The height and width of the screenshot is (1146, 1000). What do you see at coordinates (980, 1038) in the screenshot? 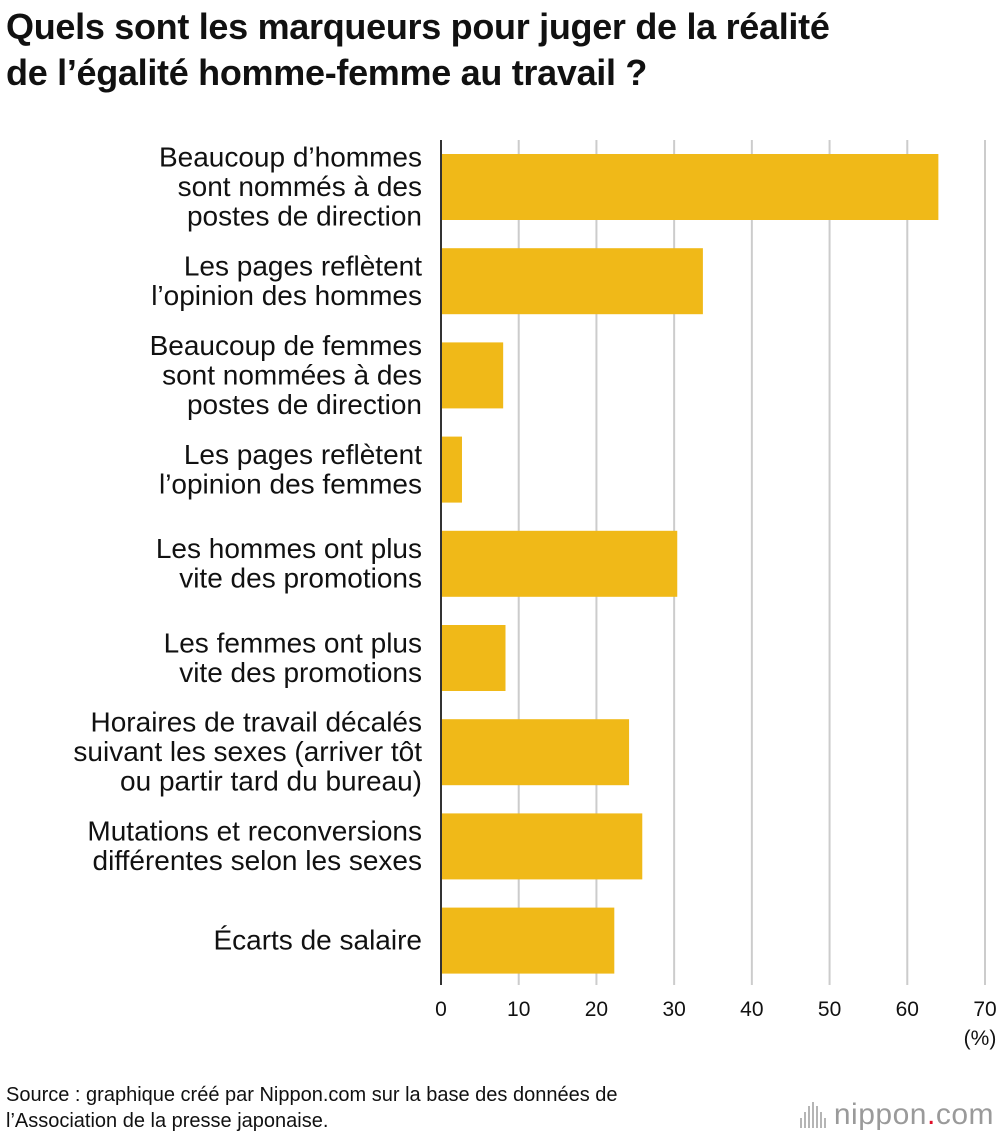
I see `x-unit-label: (%)` at bounding box center [980, 1038].